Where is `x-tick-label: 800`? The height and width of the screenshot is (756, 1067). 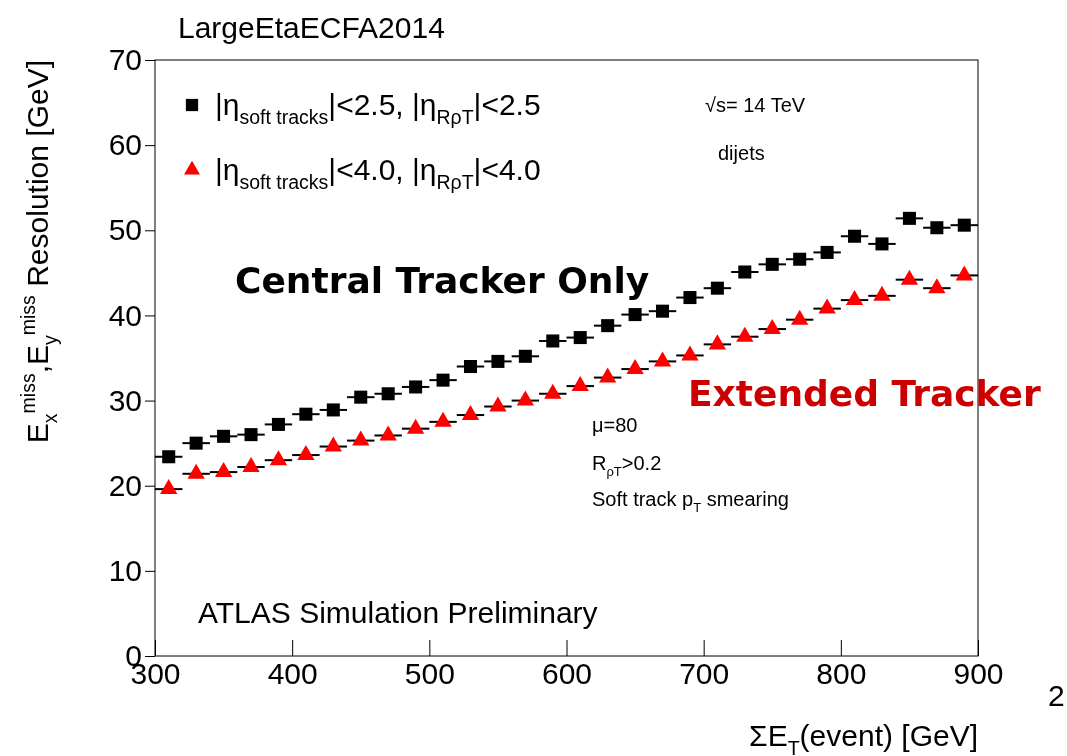 x-tick-label: 800 is located at coordinates (841, 673).